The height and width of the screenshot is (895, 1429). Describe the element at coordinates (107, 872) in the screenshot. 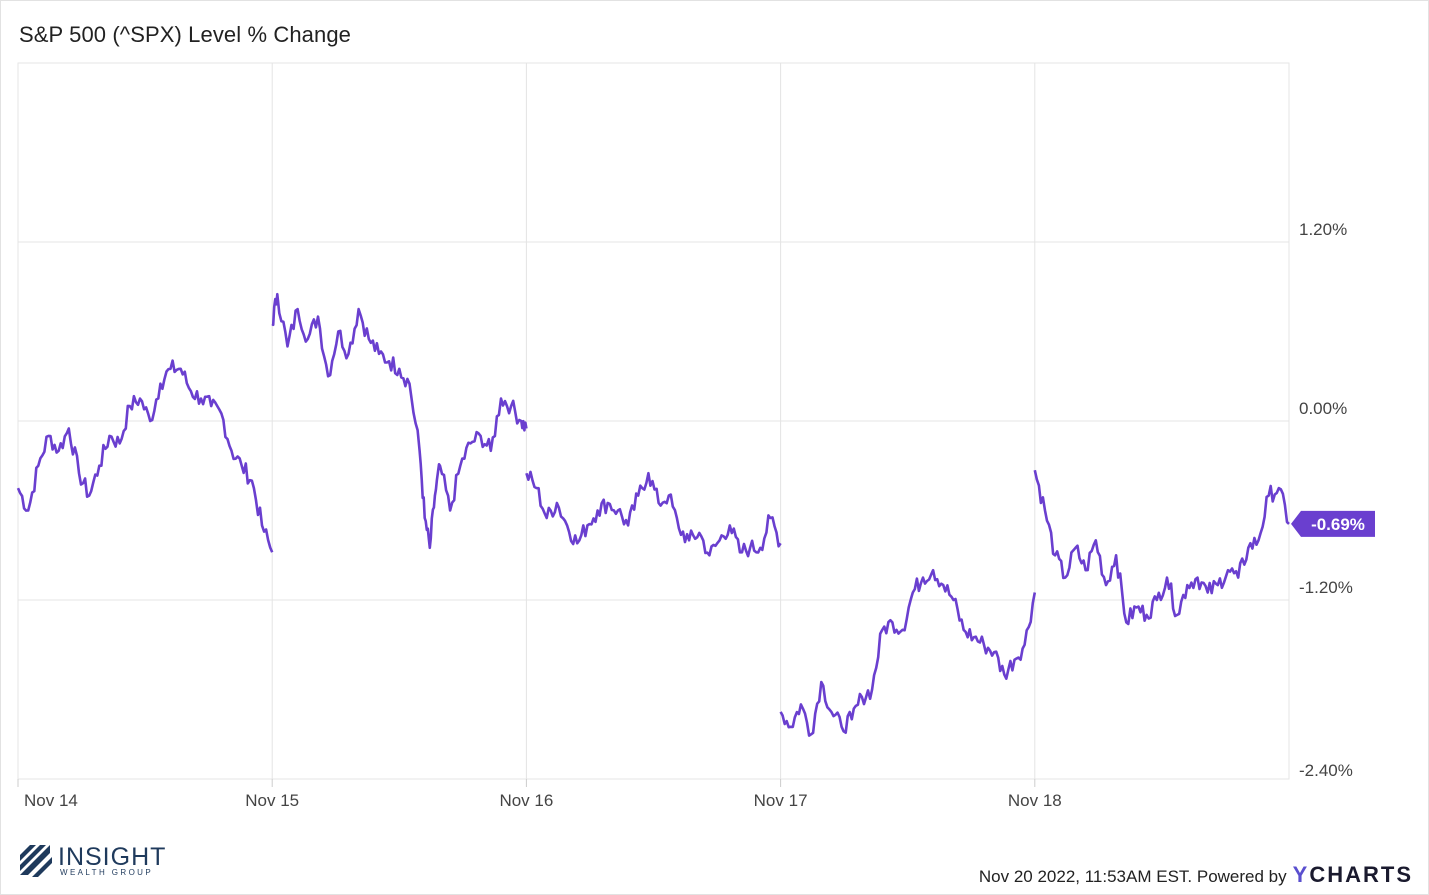

I see `logo-subtitle: WEALTH GROUP` at that location.